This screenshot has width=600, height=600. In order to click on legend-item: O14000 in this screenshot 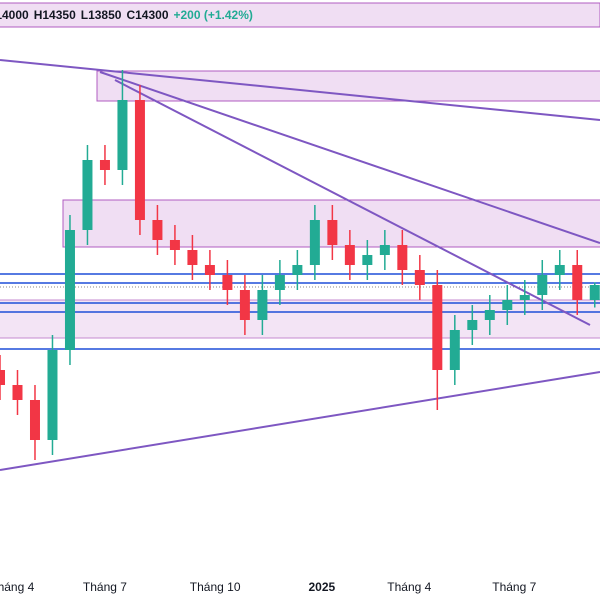, I will do `click(14, 15)`.